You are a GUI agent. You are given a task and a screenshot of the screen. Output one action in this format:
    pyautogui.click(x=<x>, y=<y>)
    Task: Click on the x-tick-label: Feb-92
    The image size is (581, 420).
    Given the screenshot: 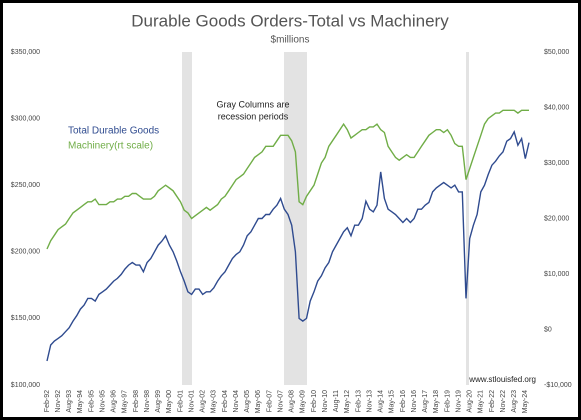 What is the action you would take?
    pyautogui.click(x=47, y=401)
    